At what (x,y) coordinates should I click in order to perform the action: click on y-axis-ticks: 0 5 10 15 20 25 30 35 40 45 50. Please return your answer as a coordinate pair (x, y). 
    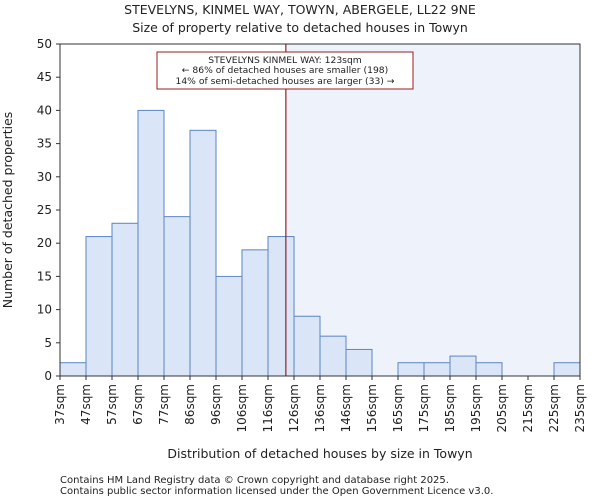
    Looking at the image, I should click on (48, 210).